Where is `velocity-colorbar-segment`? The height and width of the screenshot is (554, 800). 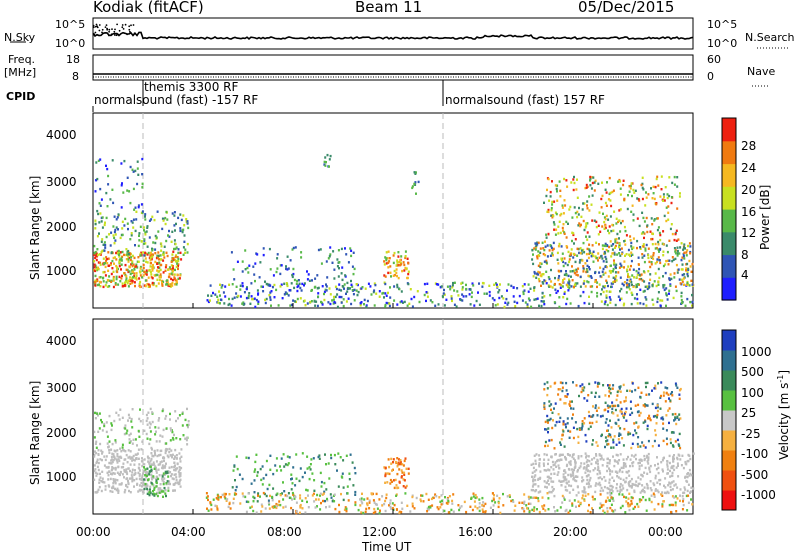
velocity-colorbar-segment is located at coordinates (729, 480).